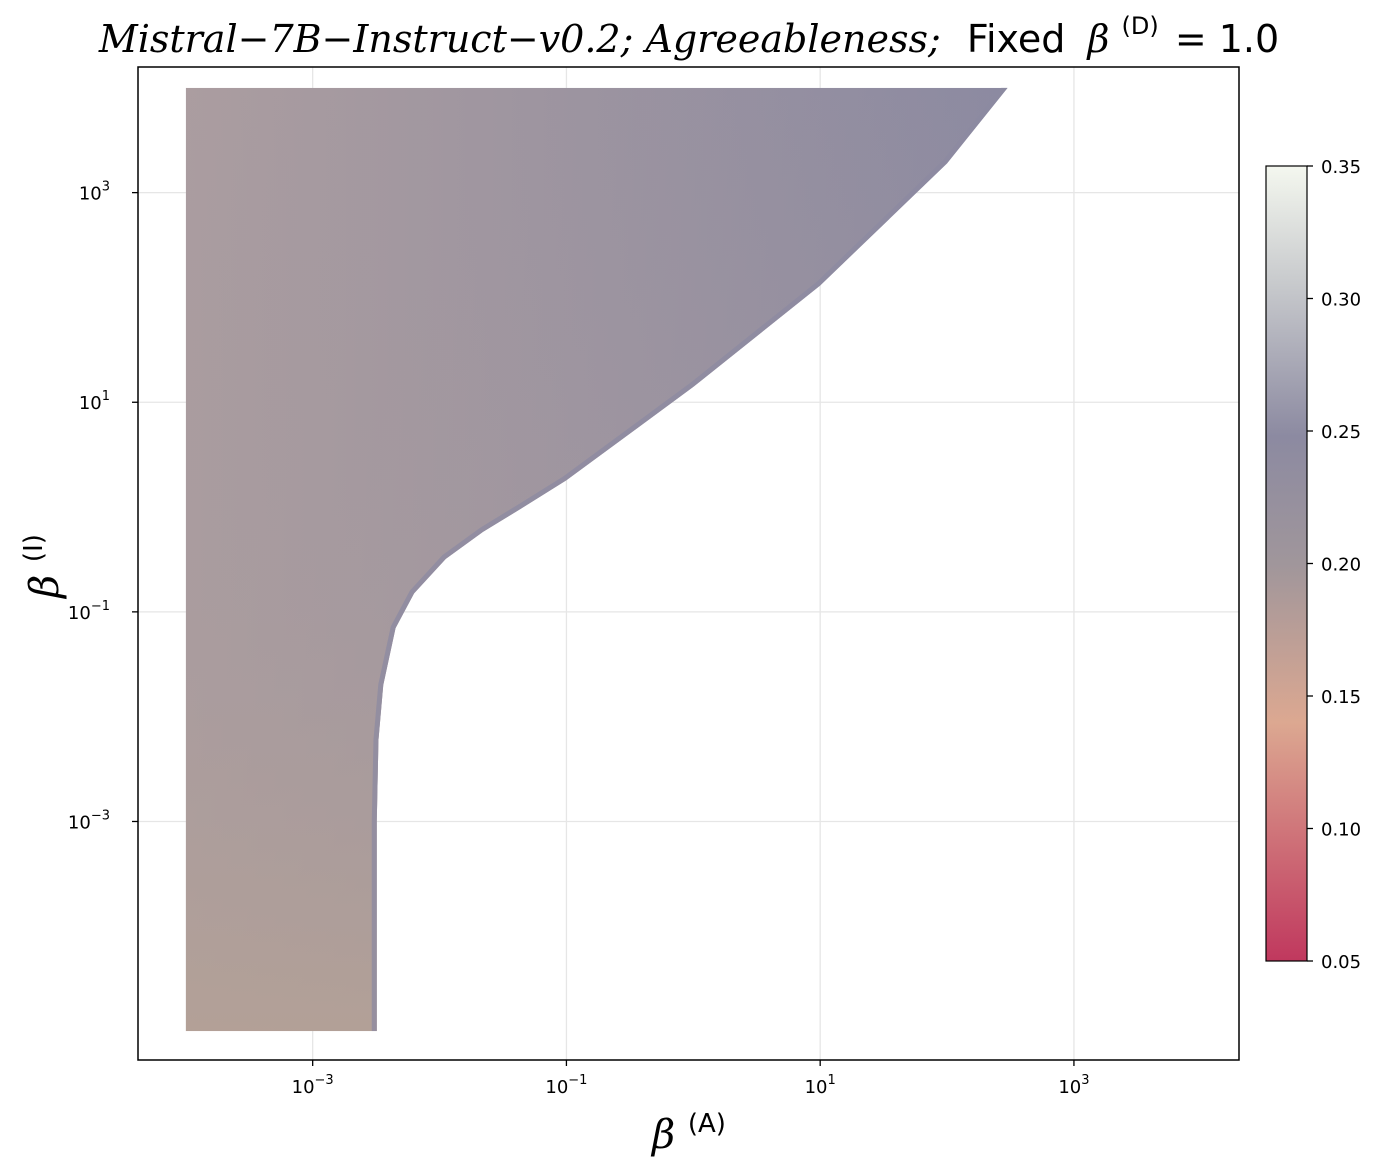 The height and width of the screenshot is (1173, 1381). Describe the element at coordinates (1073, 1085) in the screenshot. I see `x-tick-label-3: 10³` at that location.